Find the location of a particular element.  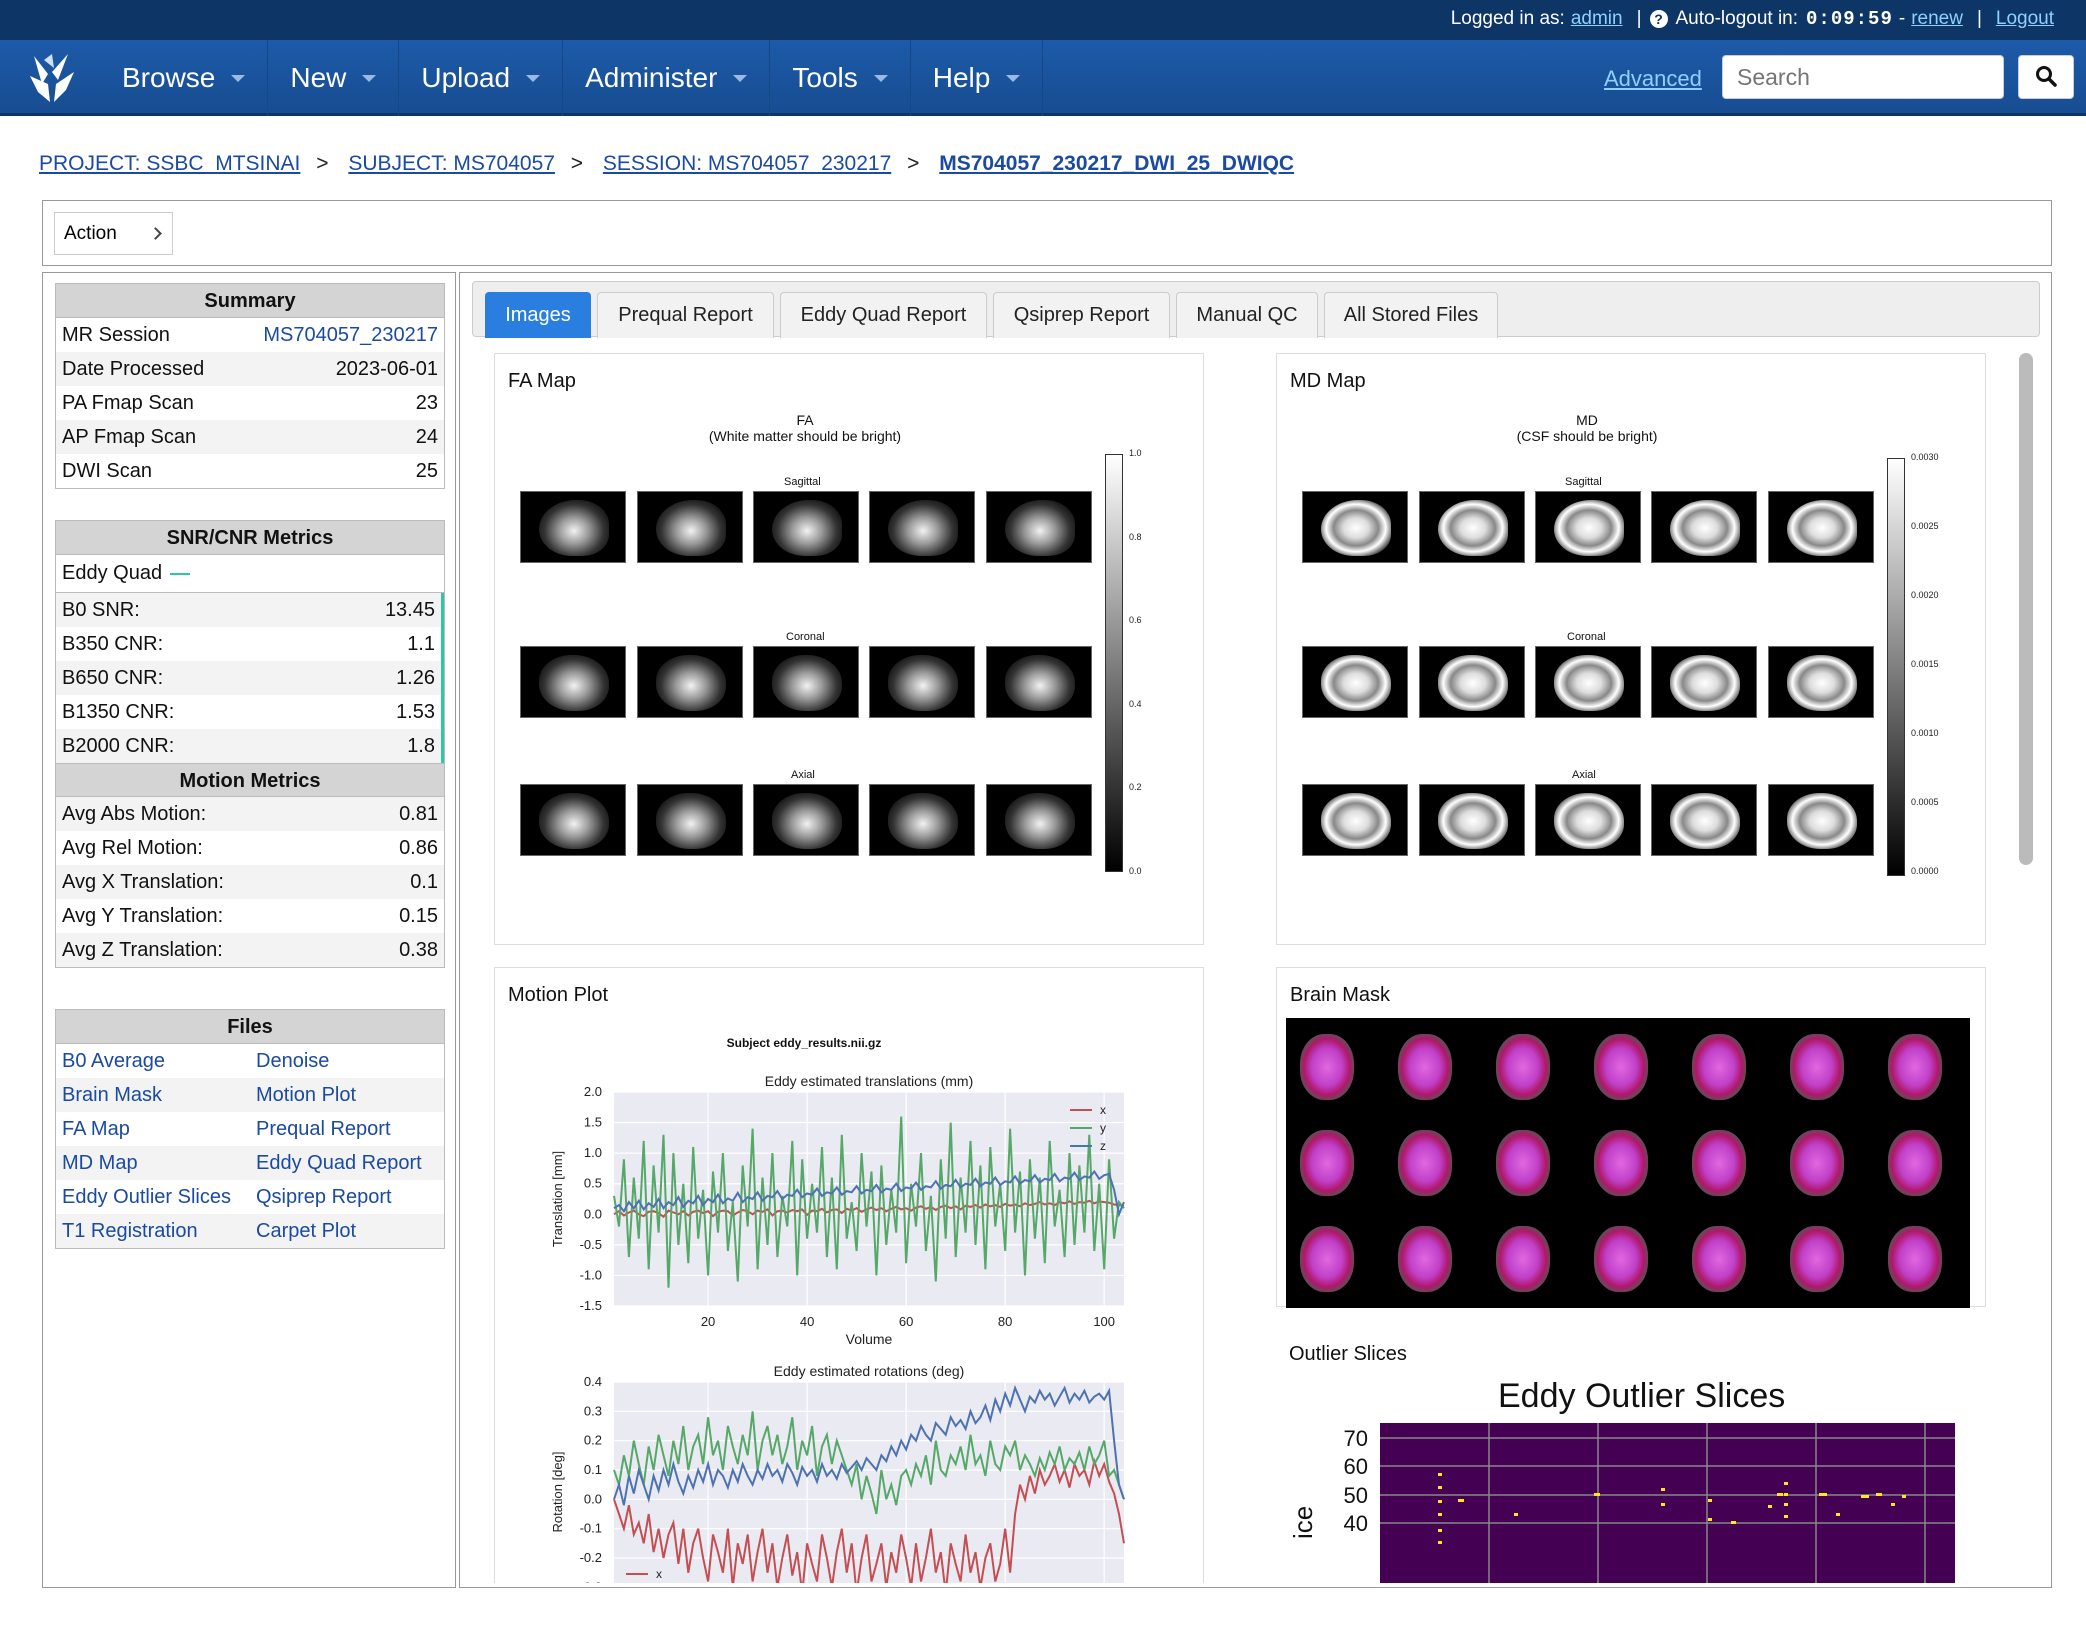

tab-all-stored-files: All Stored Files is located at coordinates (1411, 315).